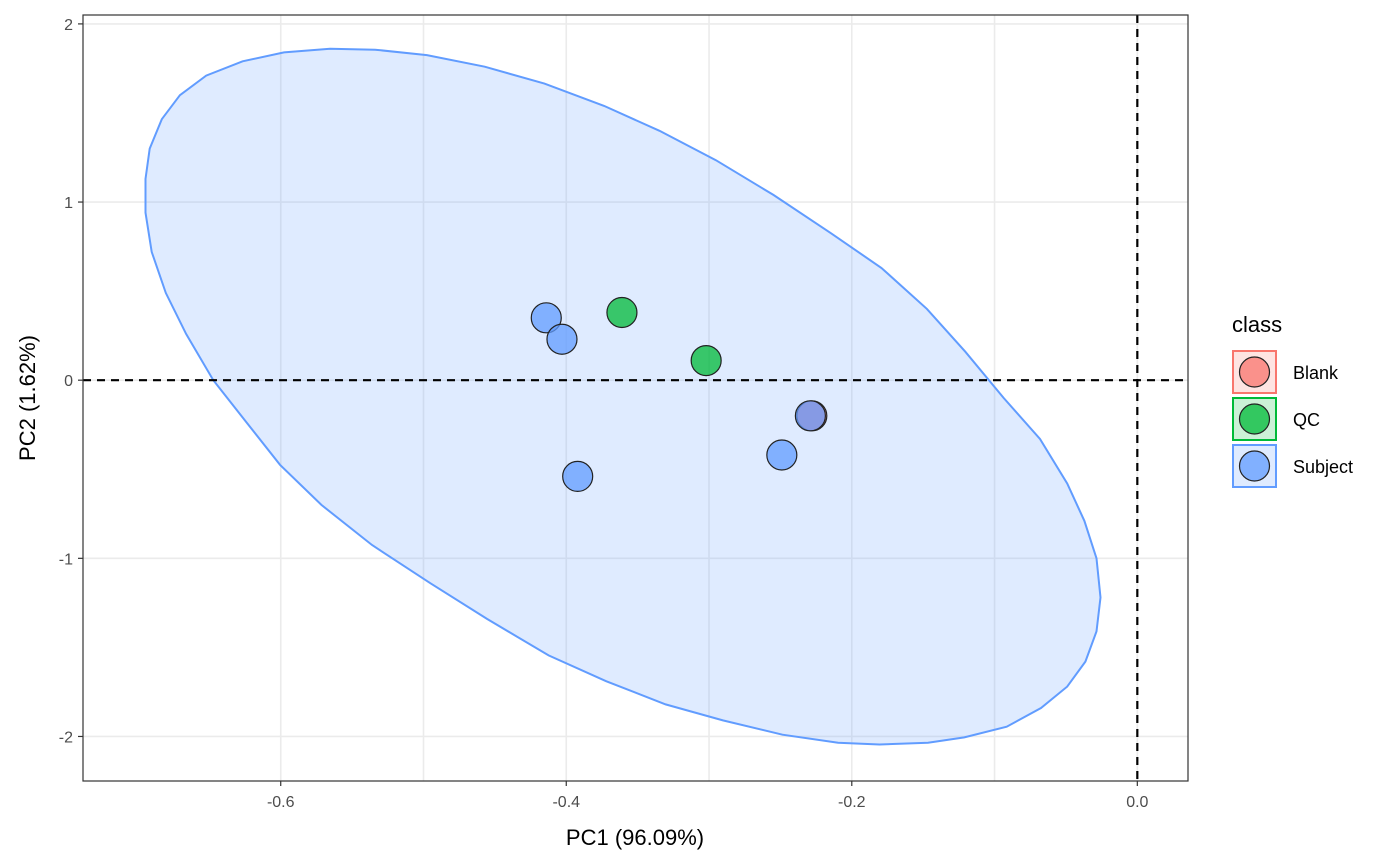 The image size is (1400, 866). Describe the element at coordinates (1316, 373) in the screenshot. I see `legend-label-blank: Blank` at that location.